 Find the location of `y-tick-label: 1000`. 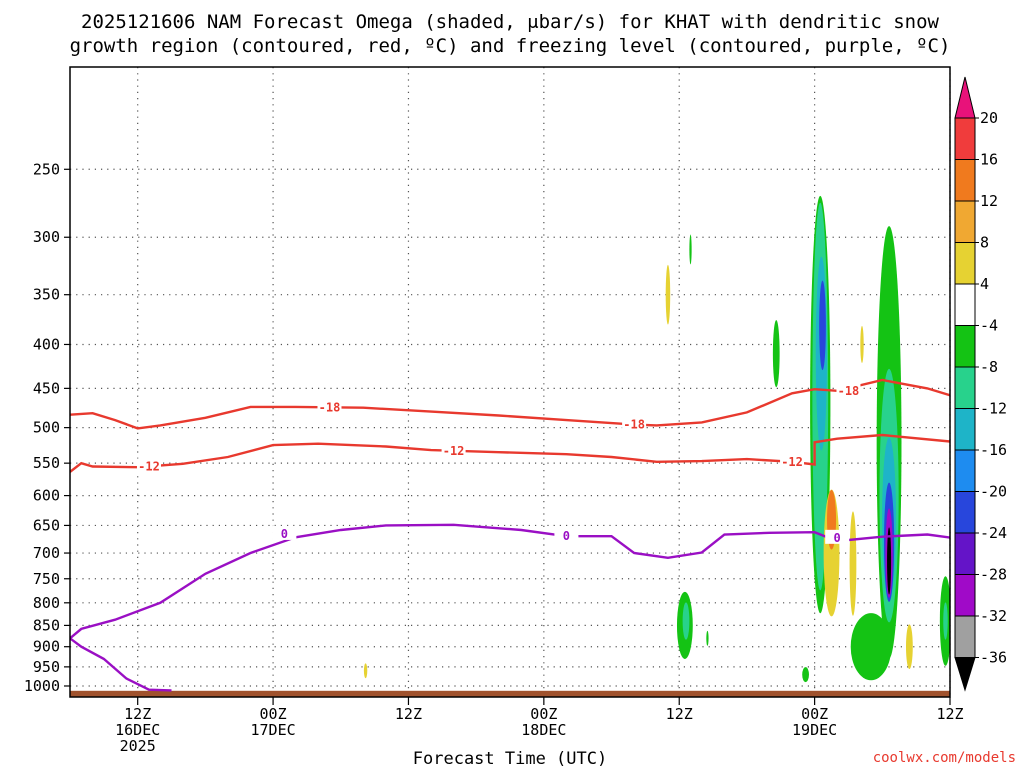

y-tick-label: 1000 is located at coordinates (42, 686).